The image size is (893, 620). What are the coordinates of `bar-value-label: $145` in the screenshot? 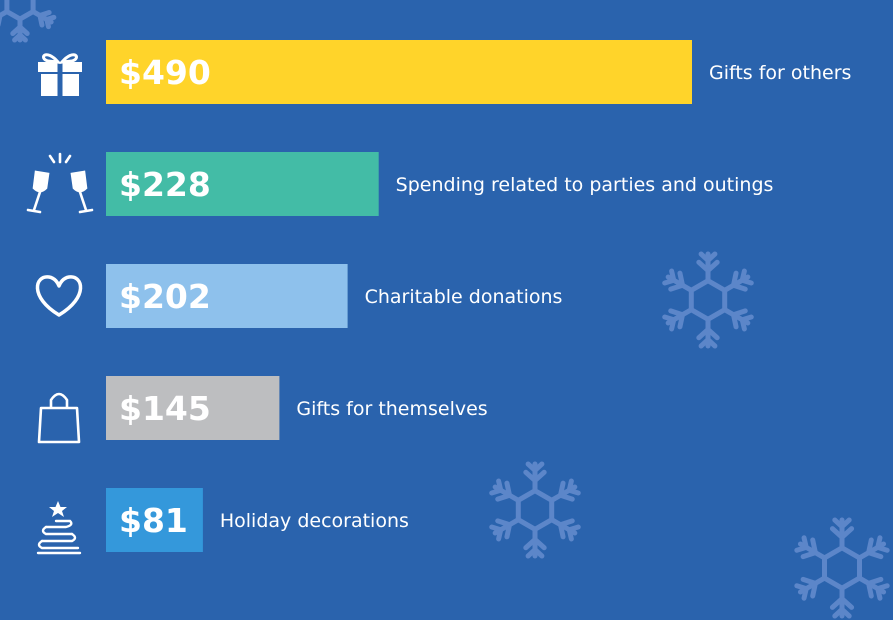 It's located at (165, 408).